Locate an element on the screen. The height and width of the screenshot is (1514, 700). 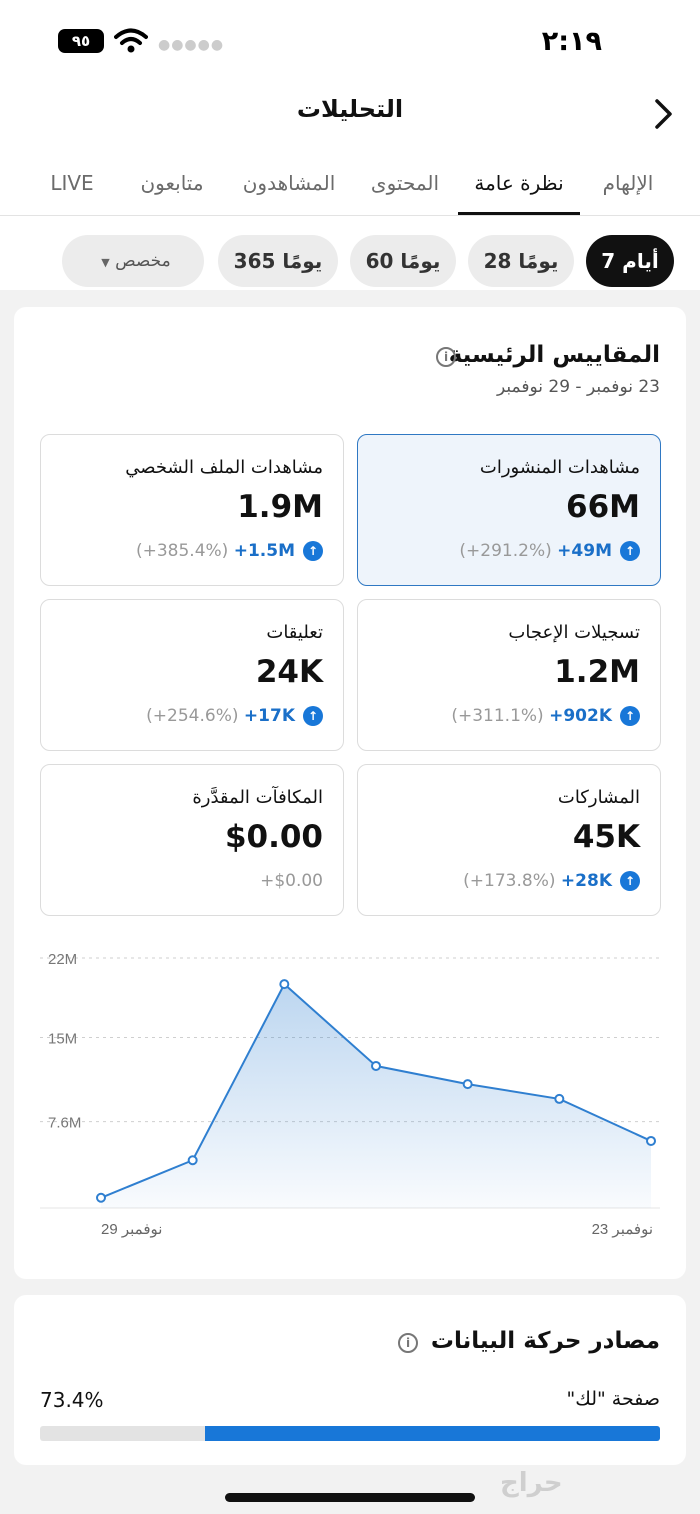
home-indicator is located at coordinates (350, 1497).